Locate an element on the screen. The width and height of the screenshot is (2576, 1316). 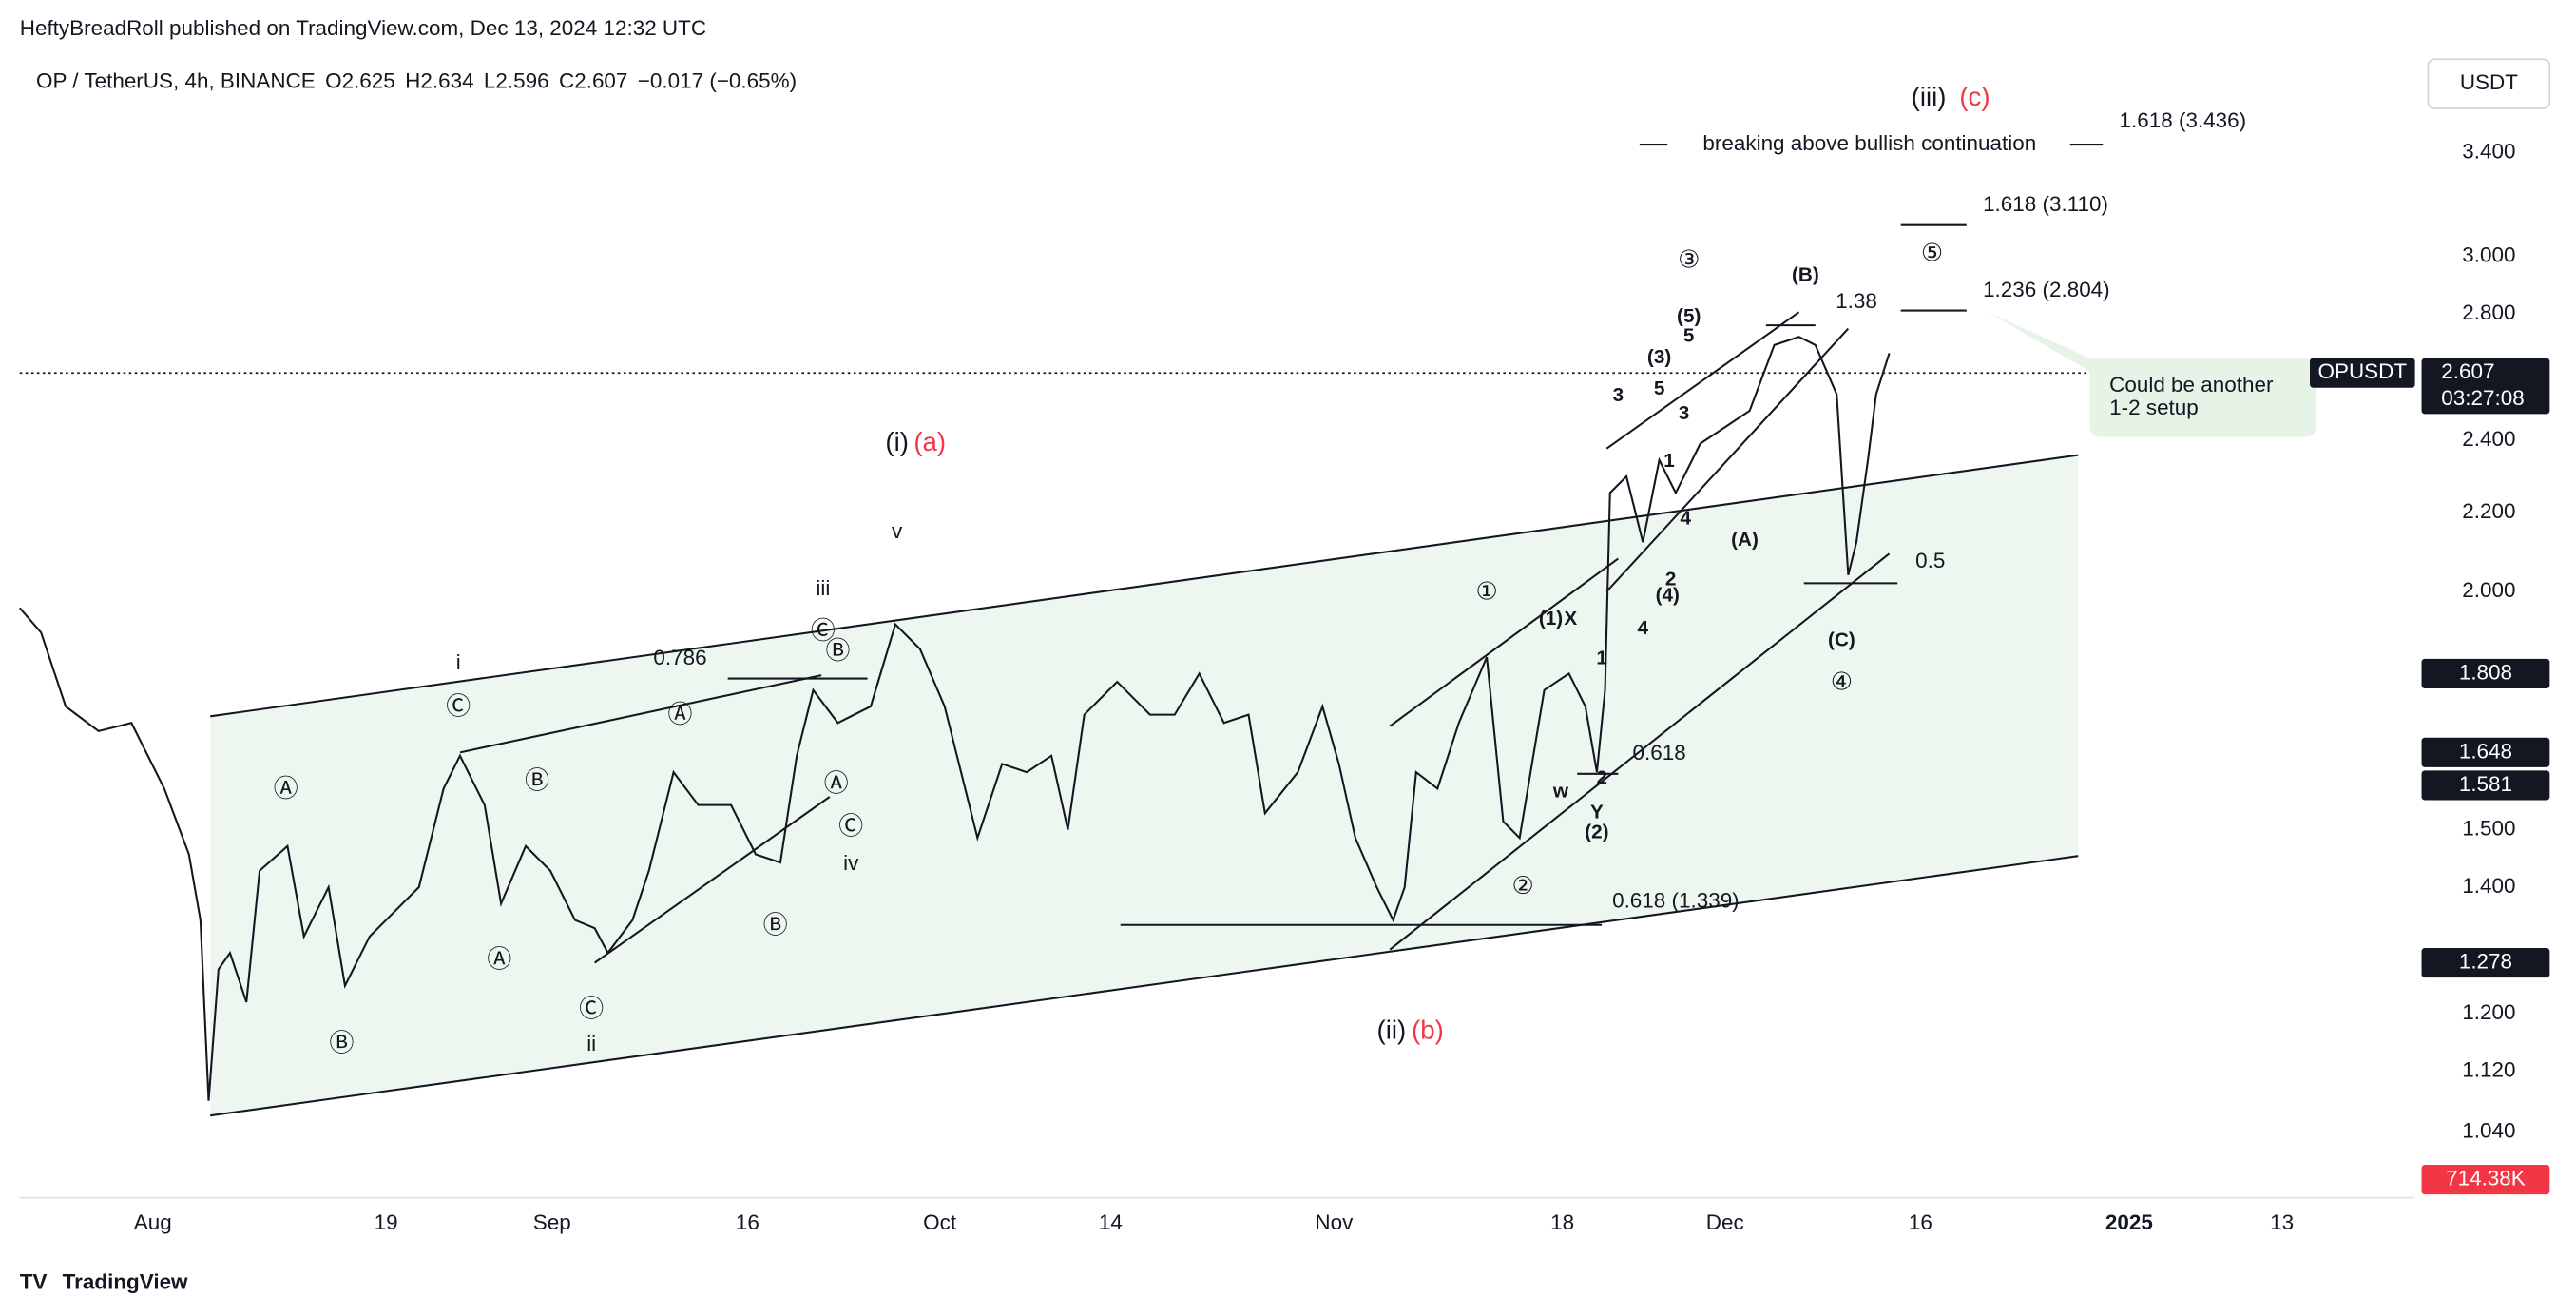
symbol-badge is located at coordinates (2362, 373).